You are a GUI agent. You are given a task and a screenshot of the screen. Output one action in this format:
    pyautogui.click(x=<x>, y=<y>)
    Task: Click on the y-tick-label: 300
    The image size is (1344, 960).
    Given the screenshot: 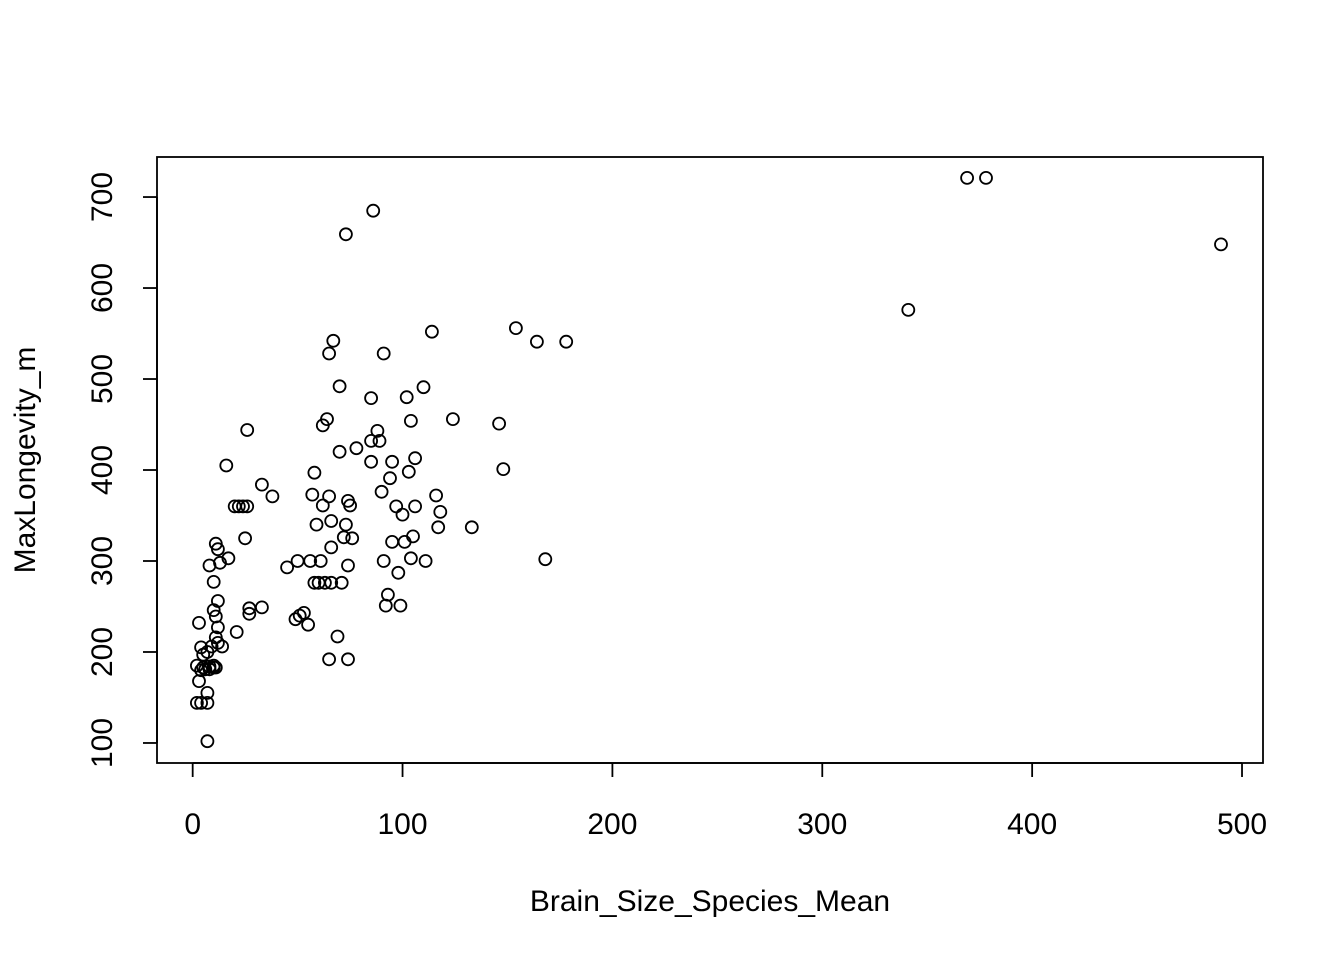 What is the action you would take?
    pyautogui.click(x=102, y=561)
    